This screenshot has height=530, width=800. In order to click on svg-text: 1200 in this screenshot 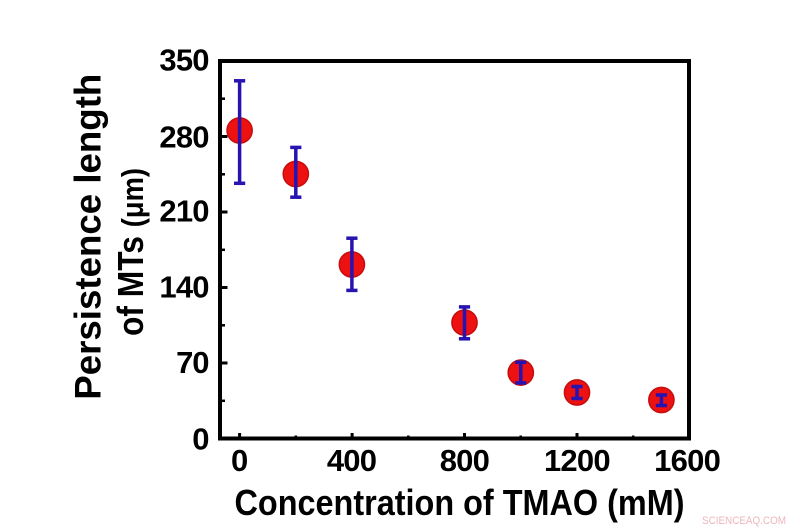, I will do `click(577, 460)`.